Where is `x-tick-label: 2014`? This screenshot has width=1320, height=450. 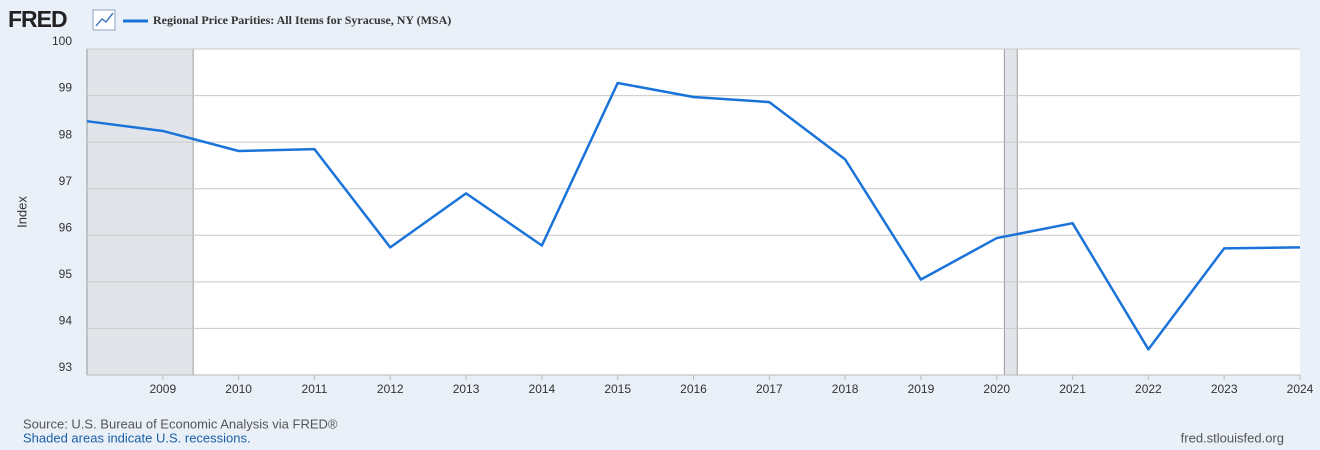 x-tick-label: 2014 is located at coordinates (542, 389).